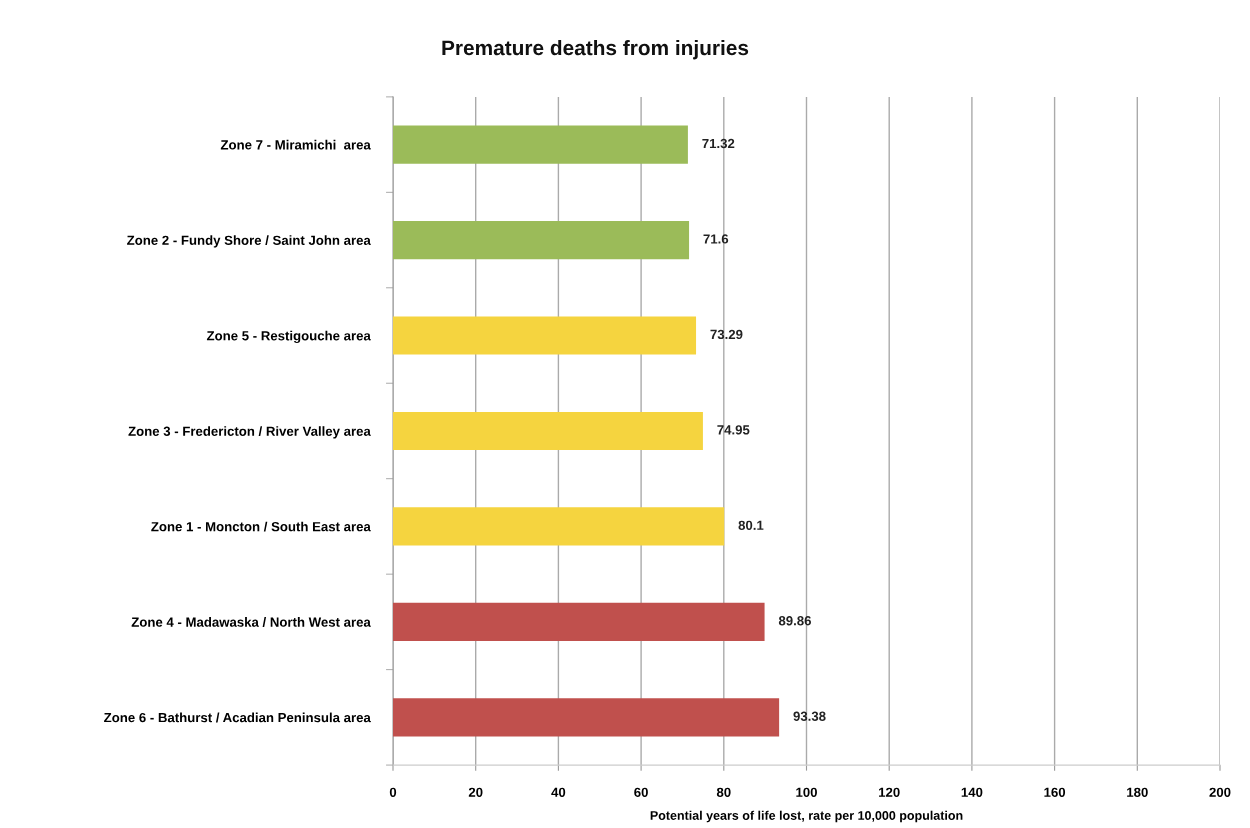  What do you see at coordinates (251, 622) in the screenshot?
I see `y-tick-label: Zone 4 - Madawaska / North West area` at bounding box center [251, 622].